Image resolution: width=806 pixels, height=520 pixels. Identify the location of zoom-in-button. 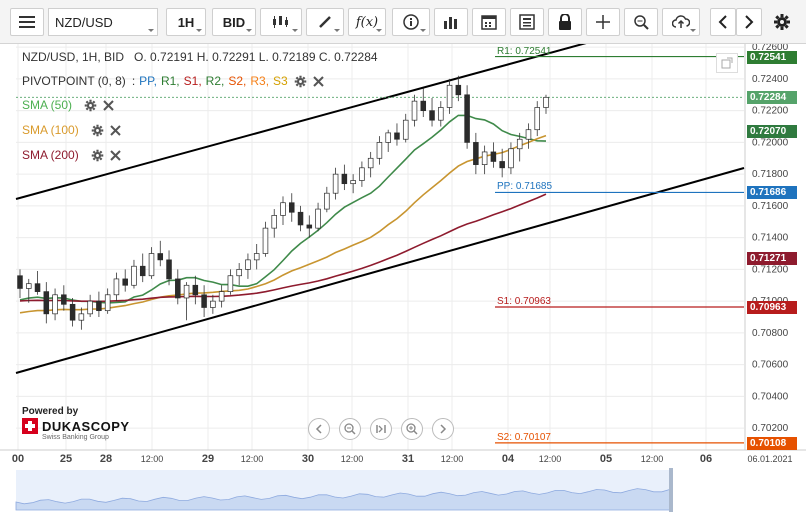
(412, 429).